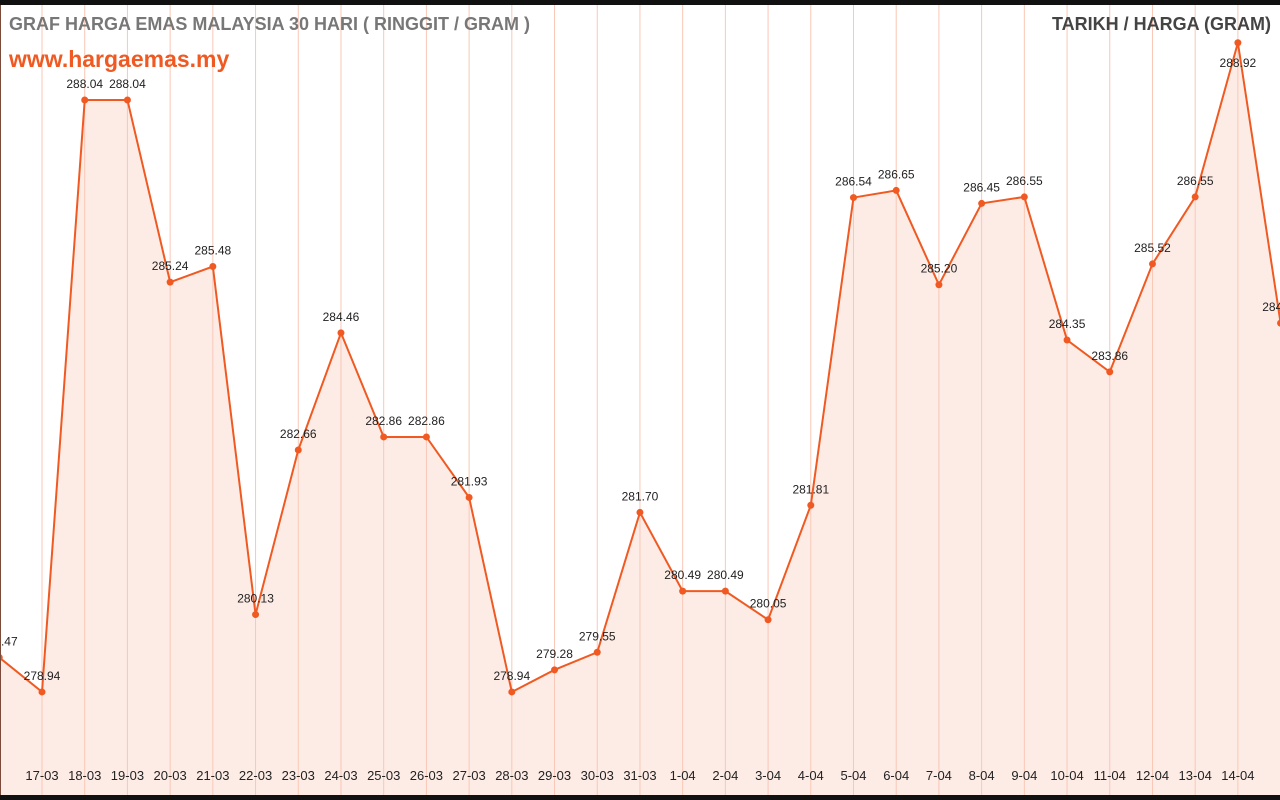  I want to click on data-label: 284.46, so click(341, 317).